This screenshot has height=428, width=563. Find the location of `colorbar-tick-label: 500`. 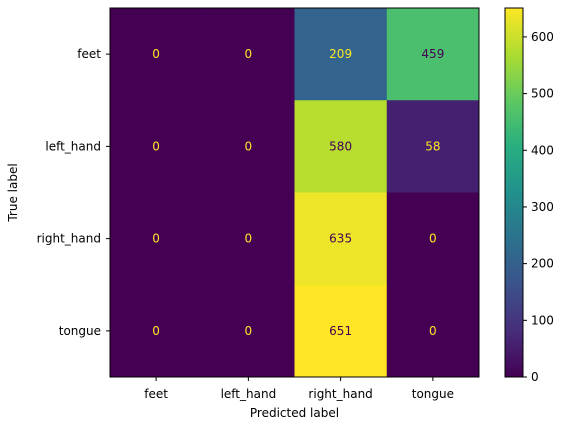

colorbar-tick-label: 500 is located at coordinates (542, 94).